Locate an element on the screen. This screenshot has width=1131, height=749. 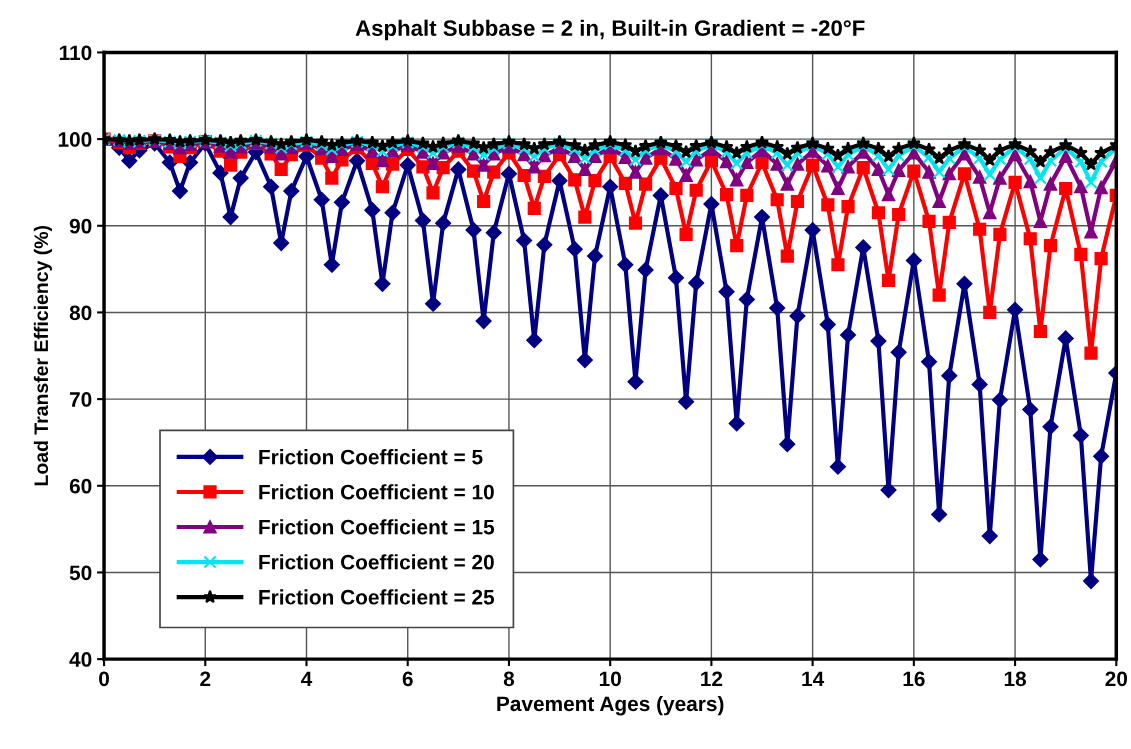
x-tick-label: 2 is located at coordinates (205, 679).